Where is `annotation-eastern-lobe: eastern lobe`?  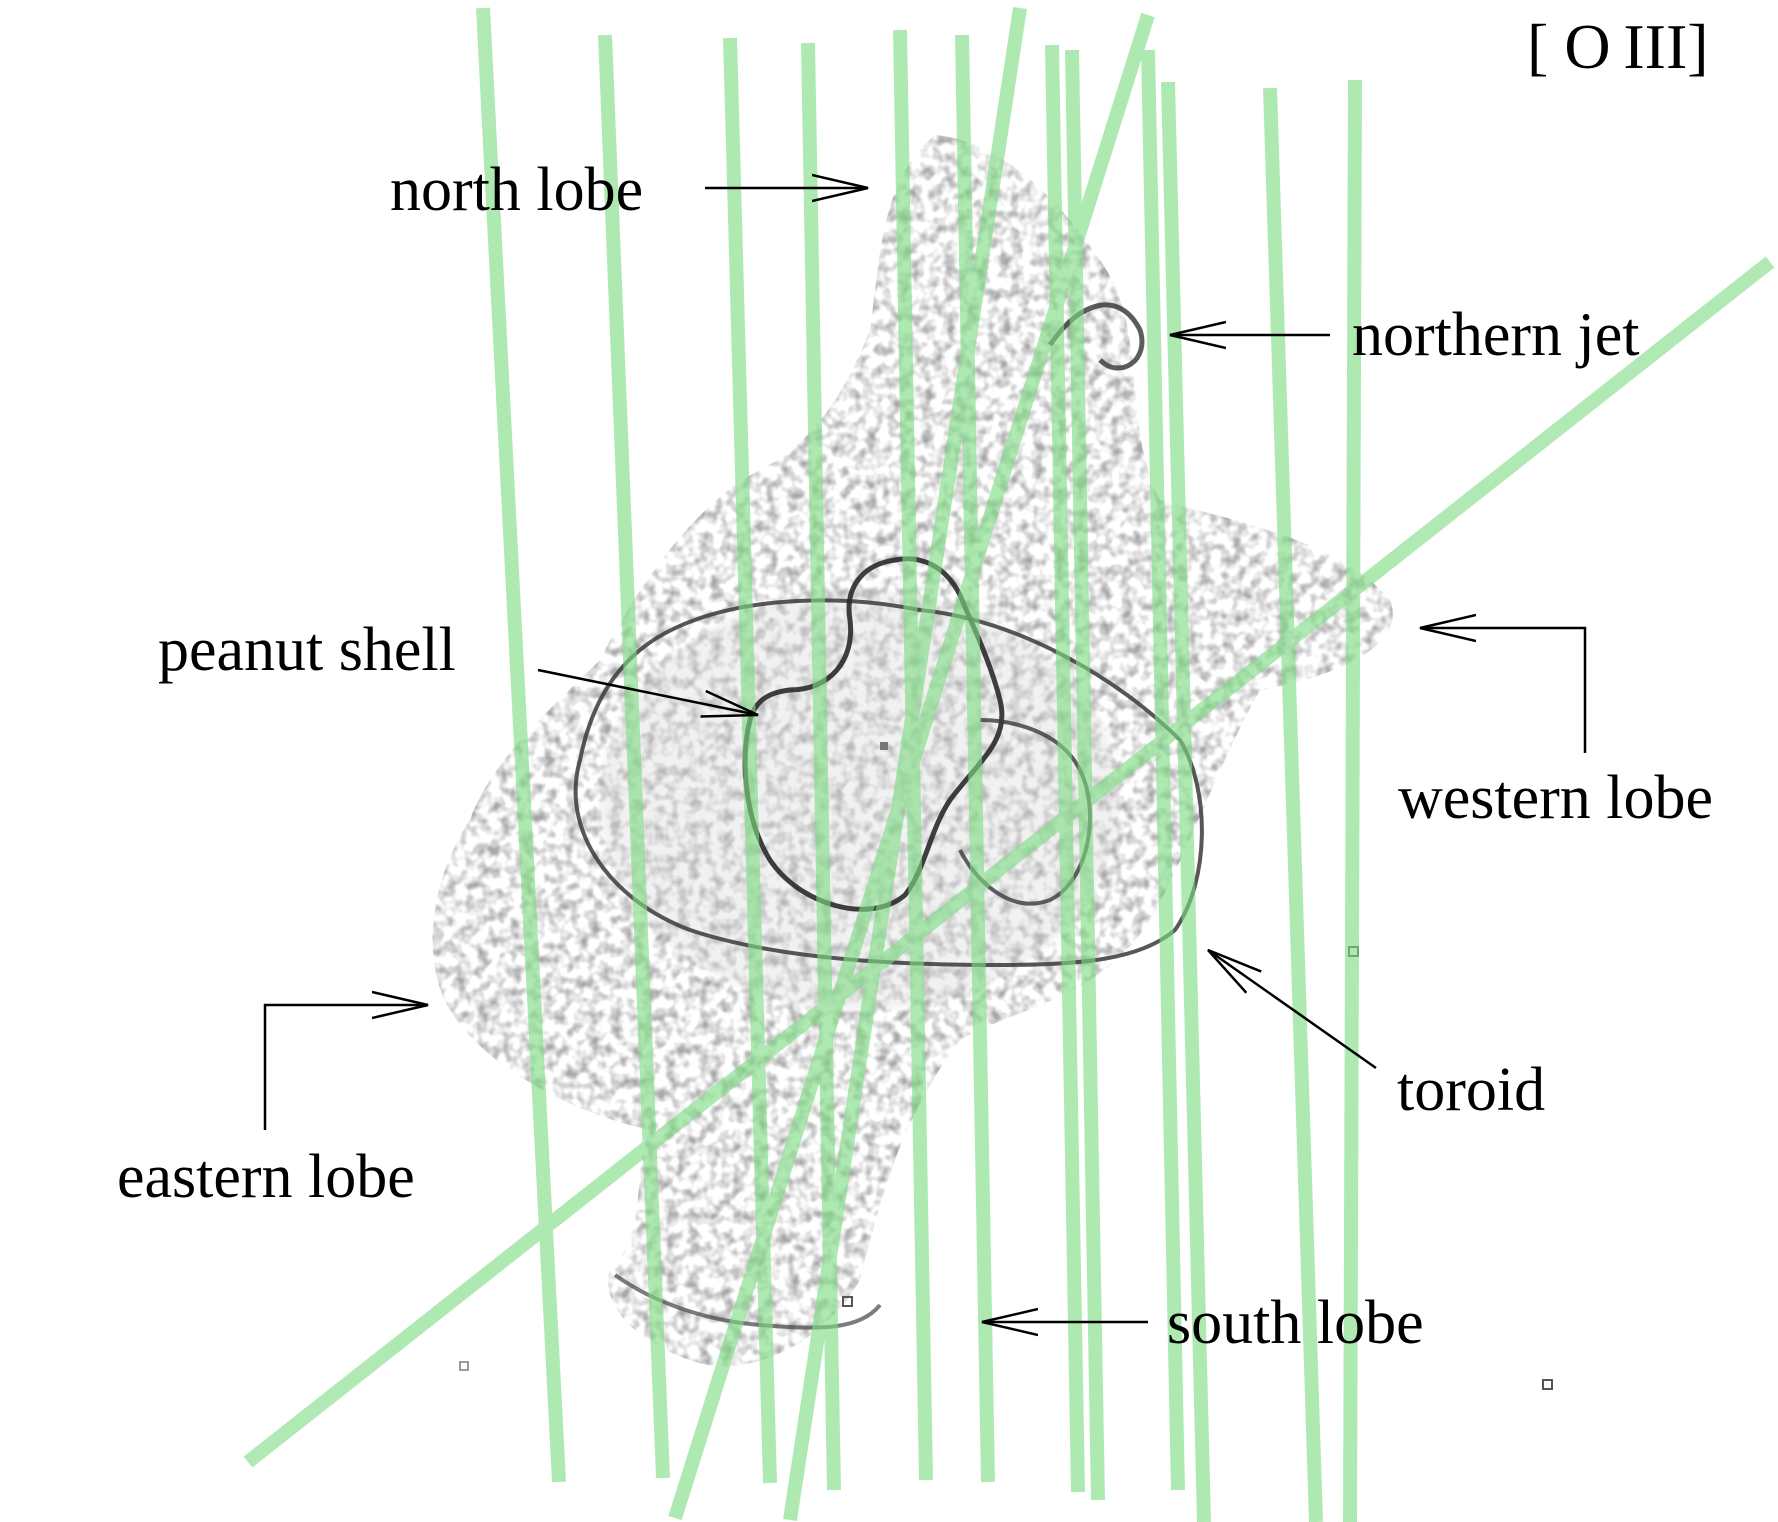 annotation-eastern-lobe: eastern lobe is located at coordinates (272, 1108).